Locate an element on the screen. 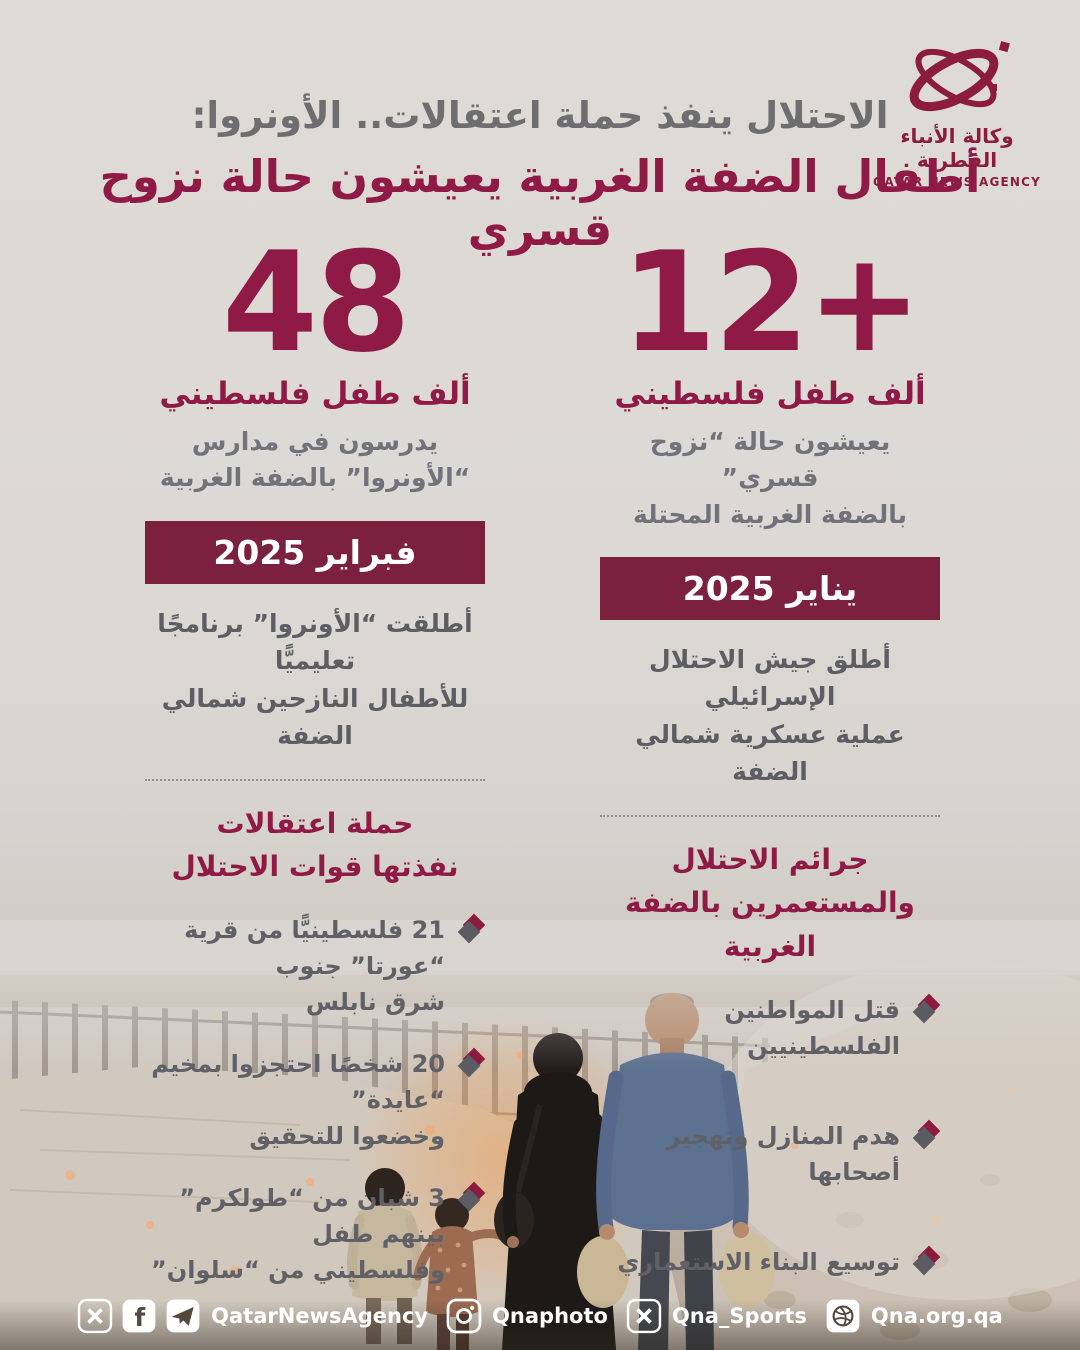 The height and width of the screenshot is (1350, 1080). social-handle: Qna.org.qa is located at coordinates (936, 1316).